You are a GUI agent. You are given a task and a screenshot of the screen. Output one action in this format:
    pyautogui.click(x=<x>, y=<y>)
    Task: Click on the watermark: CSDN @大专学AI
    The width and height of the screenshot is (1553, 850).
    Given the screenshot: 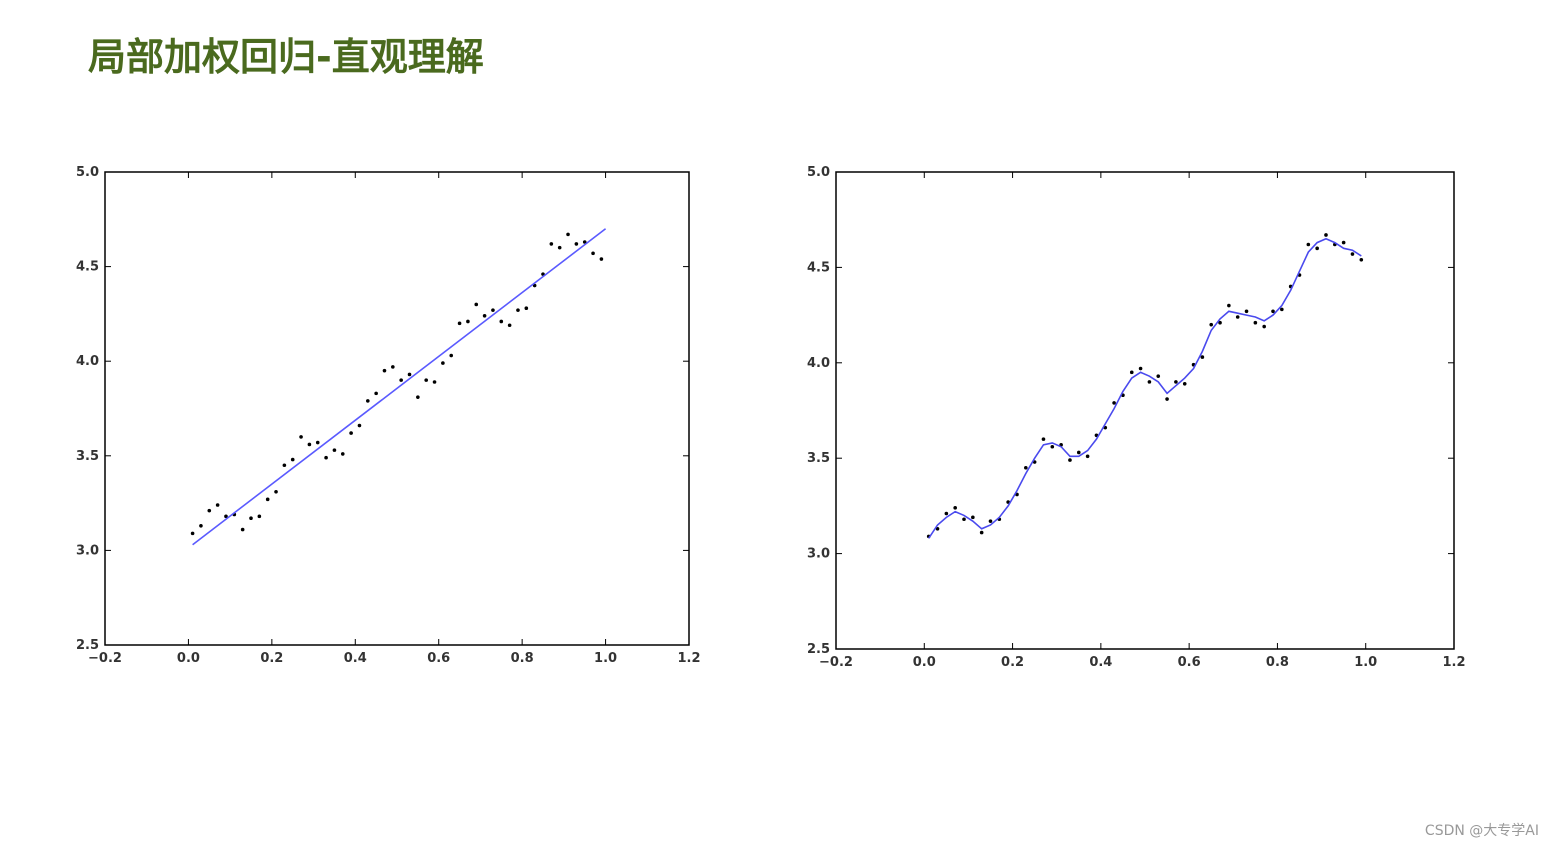 What is the action you would take?
    pyautogui.click(x=1481, y=831)
    